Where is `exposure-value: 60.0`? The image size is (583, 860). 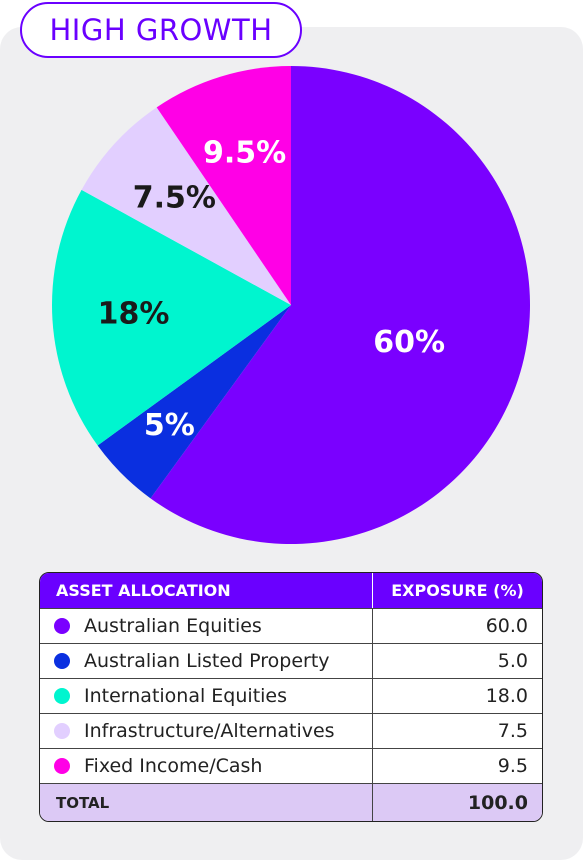 exposure-value: 60.0 is located at coordinates (506, 626).